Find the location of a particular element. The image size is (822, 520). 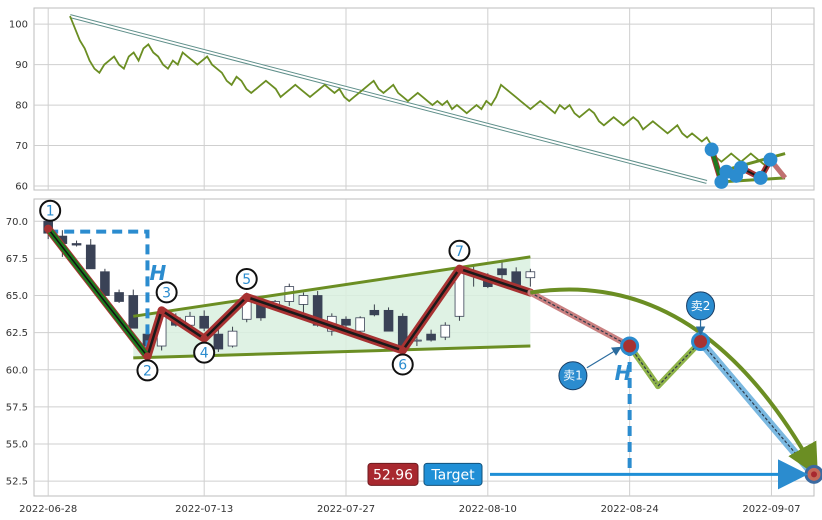

target-value: 52.96 is located at coordinates (393, 475).